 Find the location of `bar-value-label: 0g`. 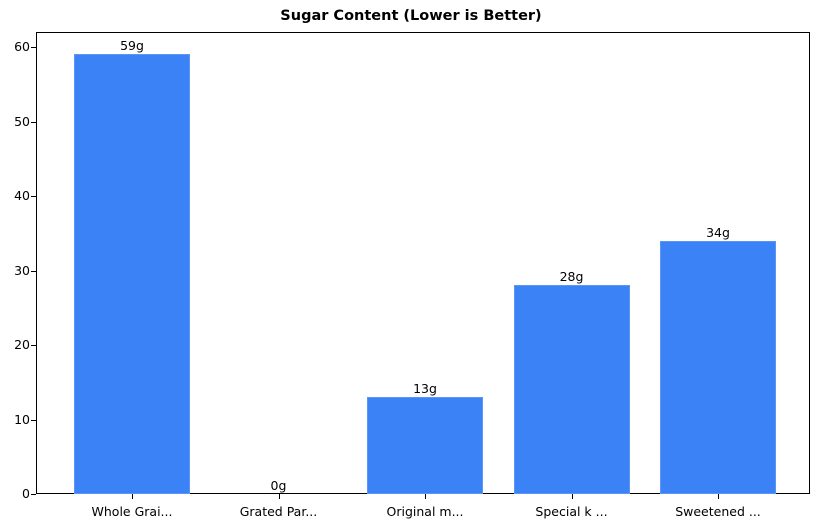

bar-value-label: 0g is located at coordinates (278, 485).